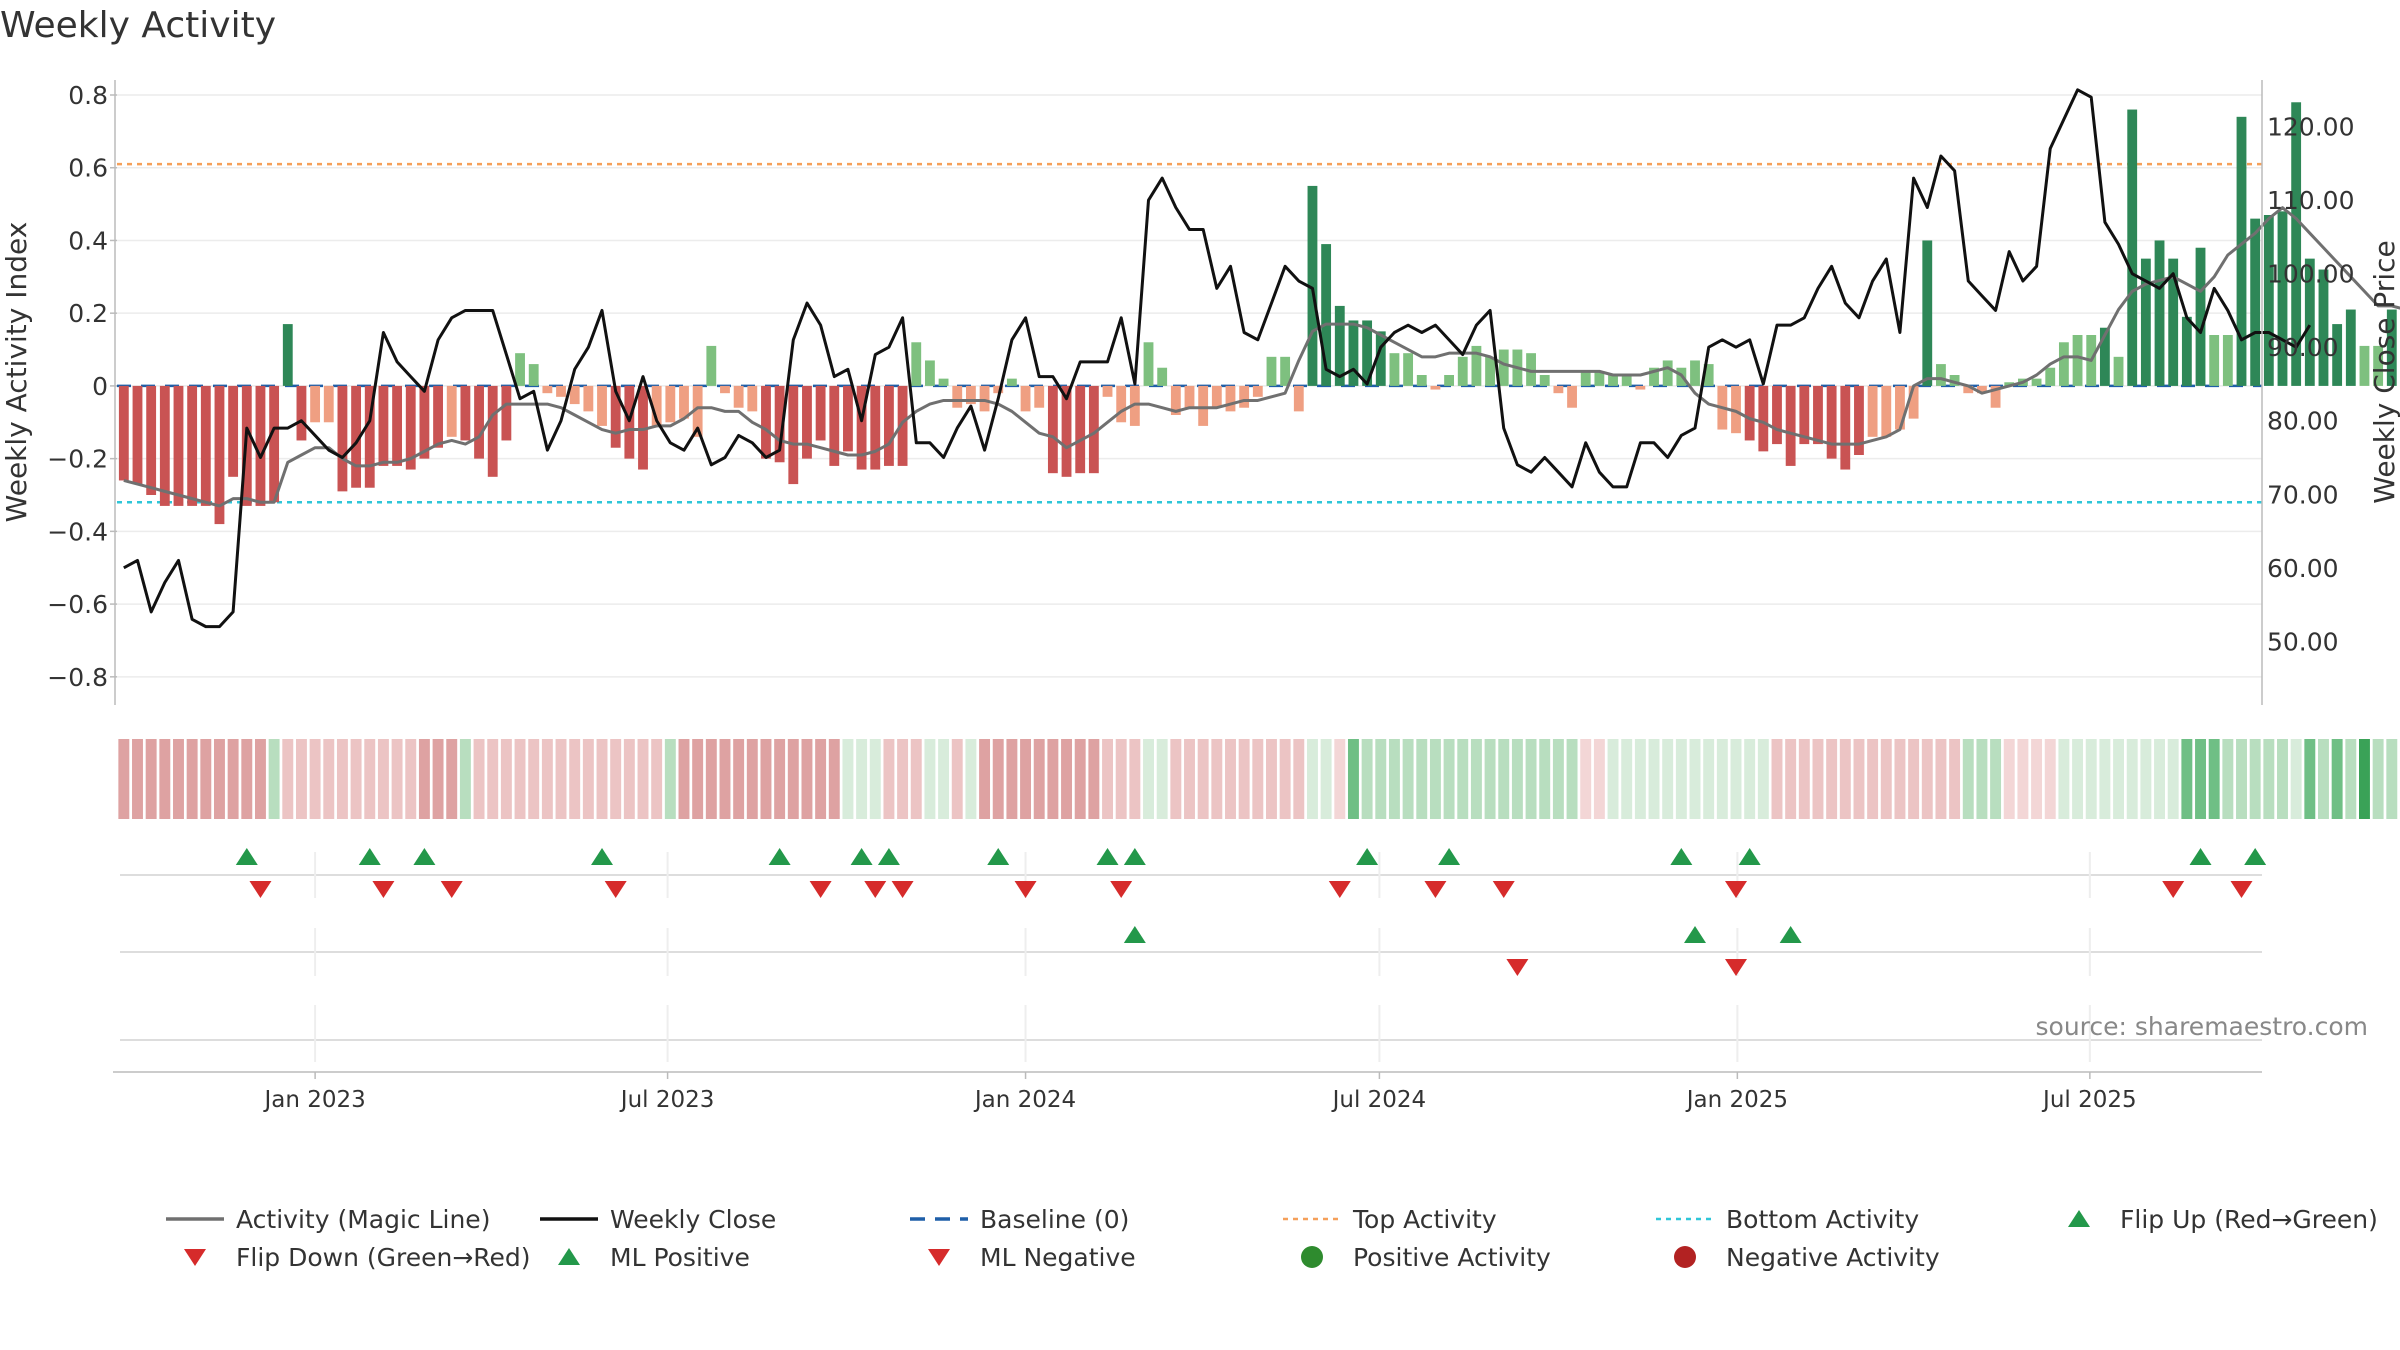  Describe the element at coordinates (1379, 1100) in the screenshot. I see `x-tick-label: Jul 2024` at that location.